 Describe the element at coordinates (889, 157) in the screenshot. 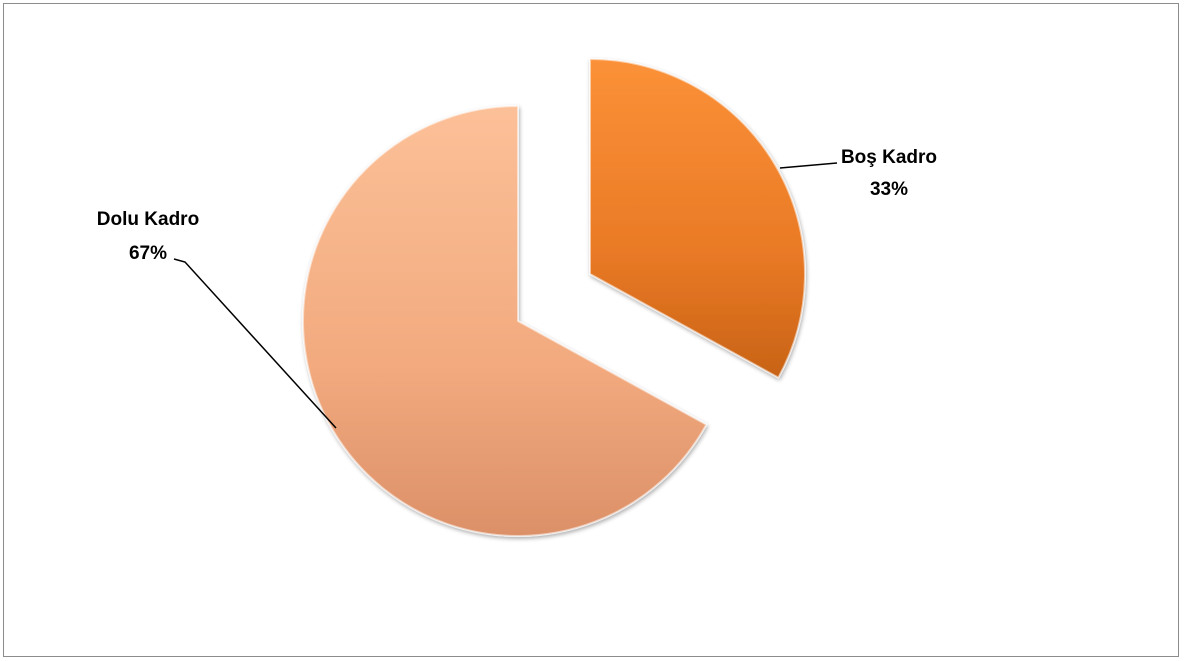

I see `slice-label-name: Boş Kadro` at that location.